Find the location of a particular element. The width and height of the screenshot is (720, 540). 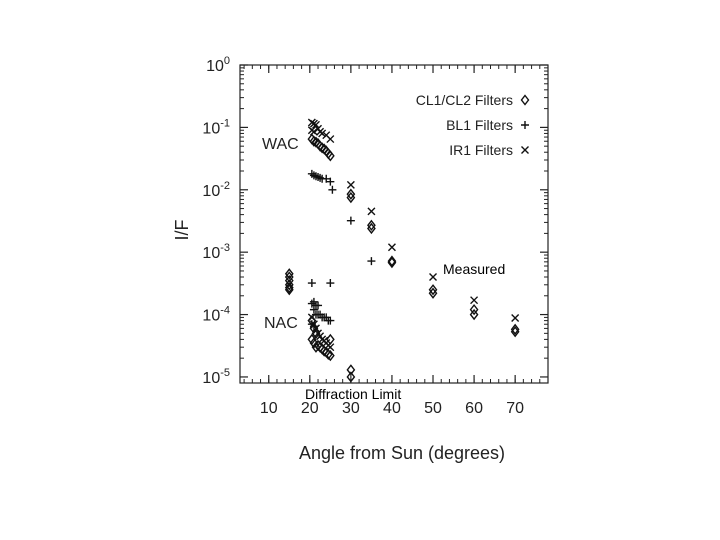

legend: CL1/CL2 Filters BL1 Filters IR1 Filters is located at coordinates (473, 125).